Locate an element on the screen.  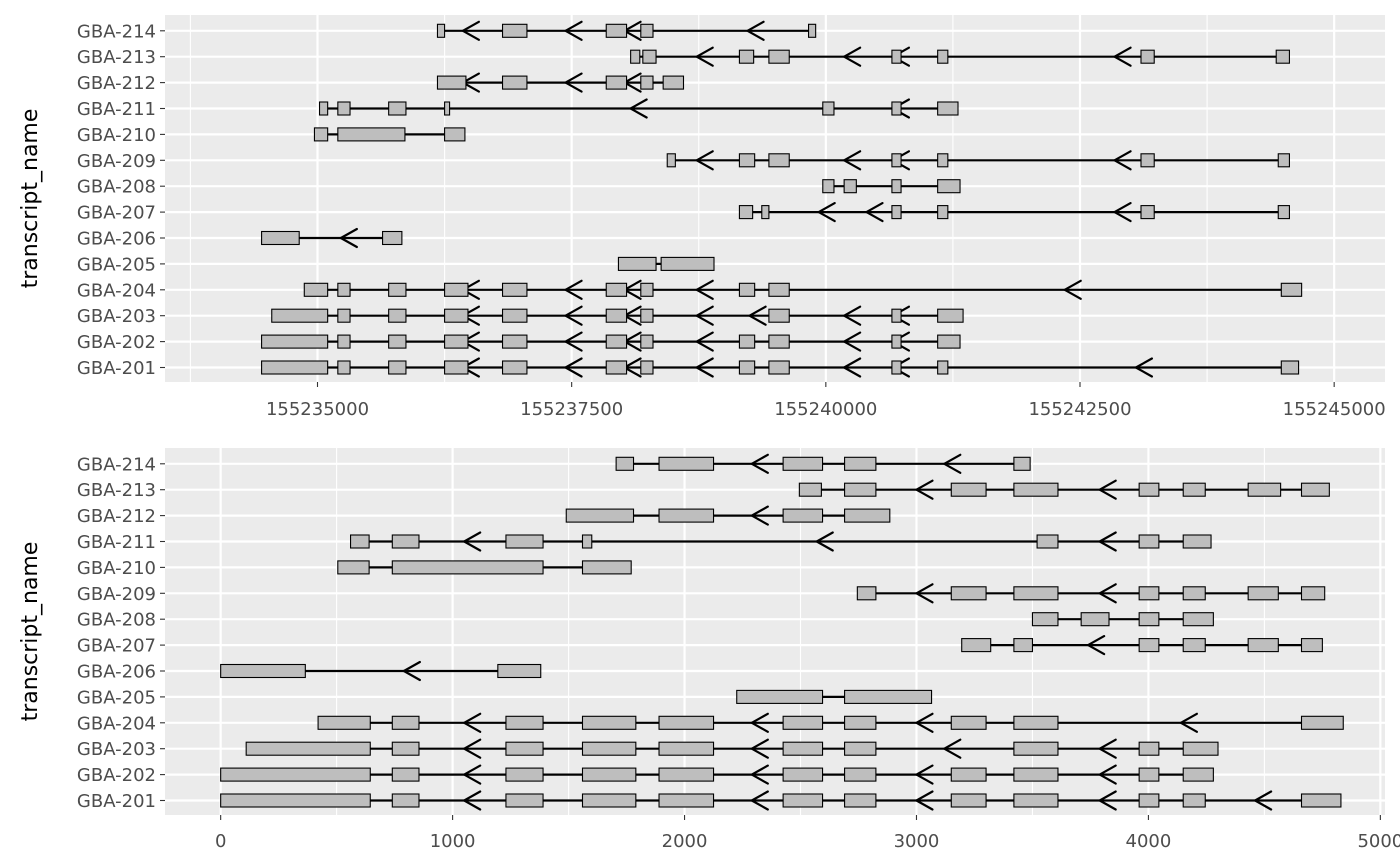
x-tick-label: 3000 is located at coordinates (917, 841).